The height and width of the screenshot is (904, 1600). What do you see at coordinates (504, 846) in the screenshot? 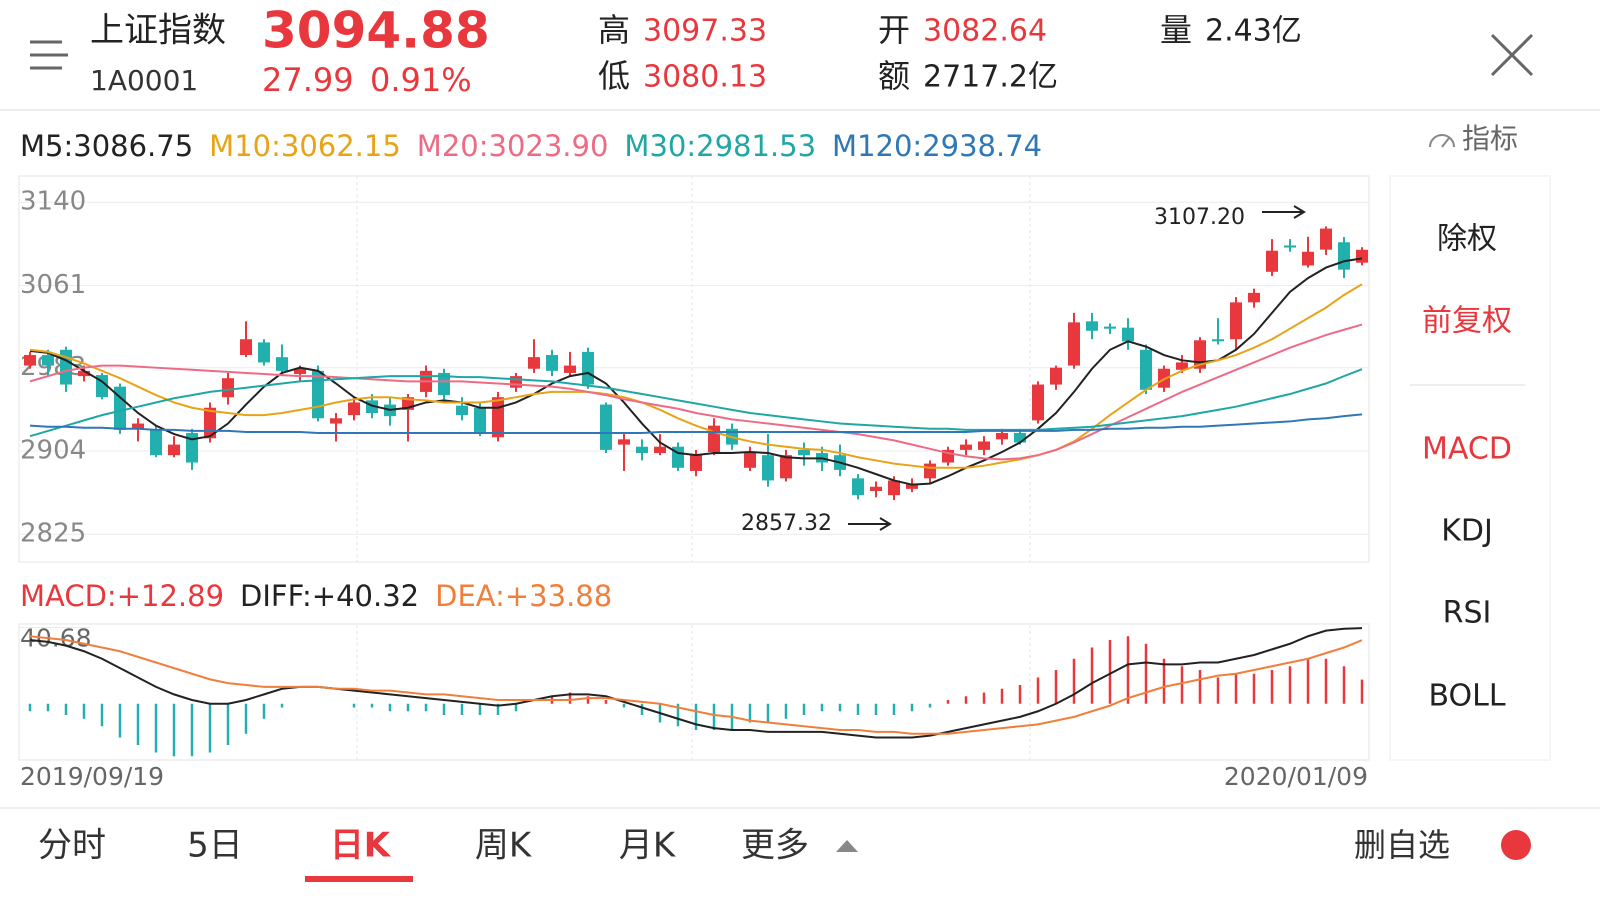
I see `tab: 周K` at bounding box center [504, 846].